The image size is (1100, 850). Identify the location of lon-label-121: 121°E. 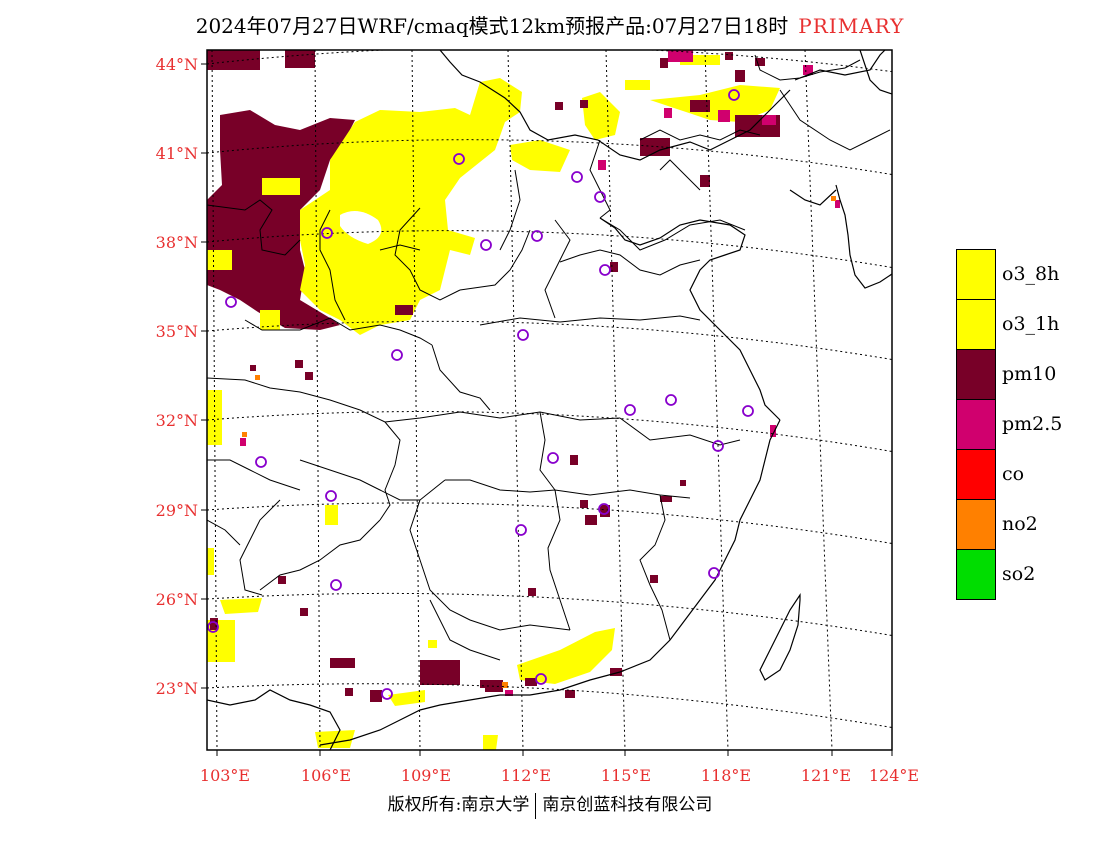
(826, 775).